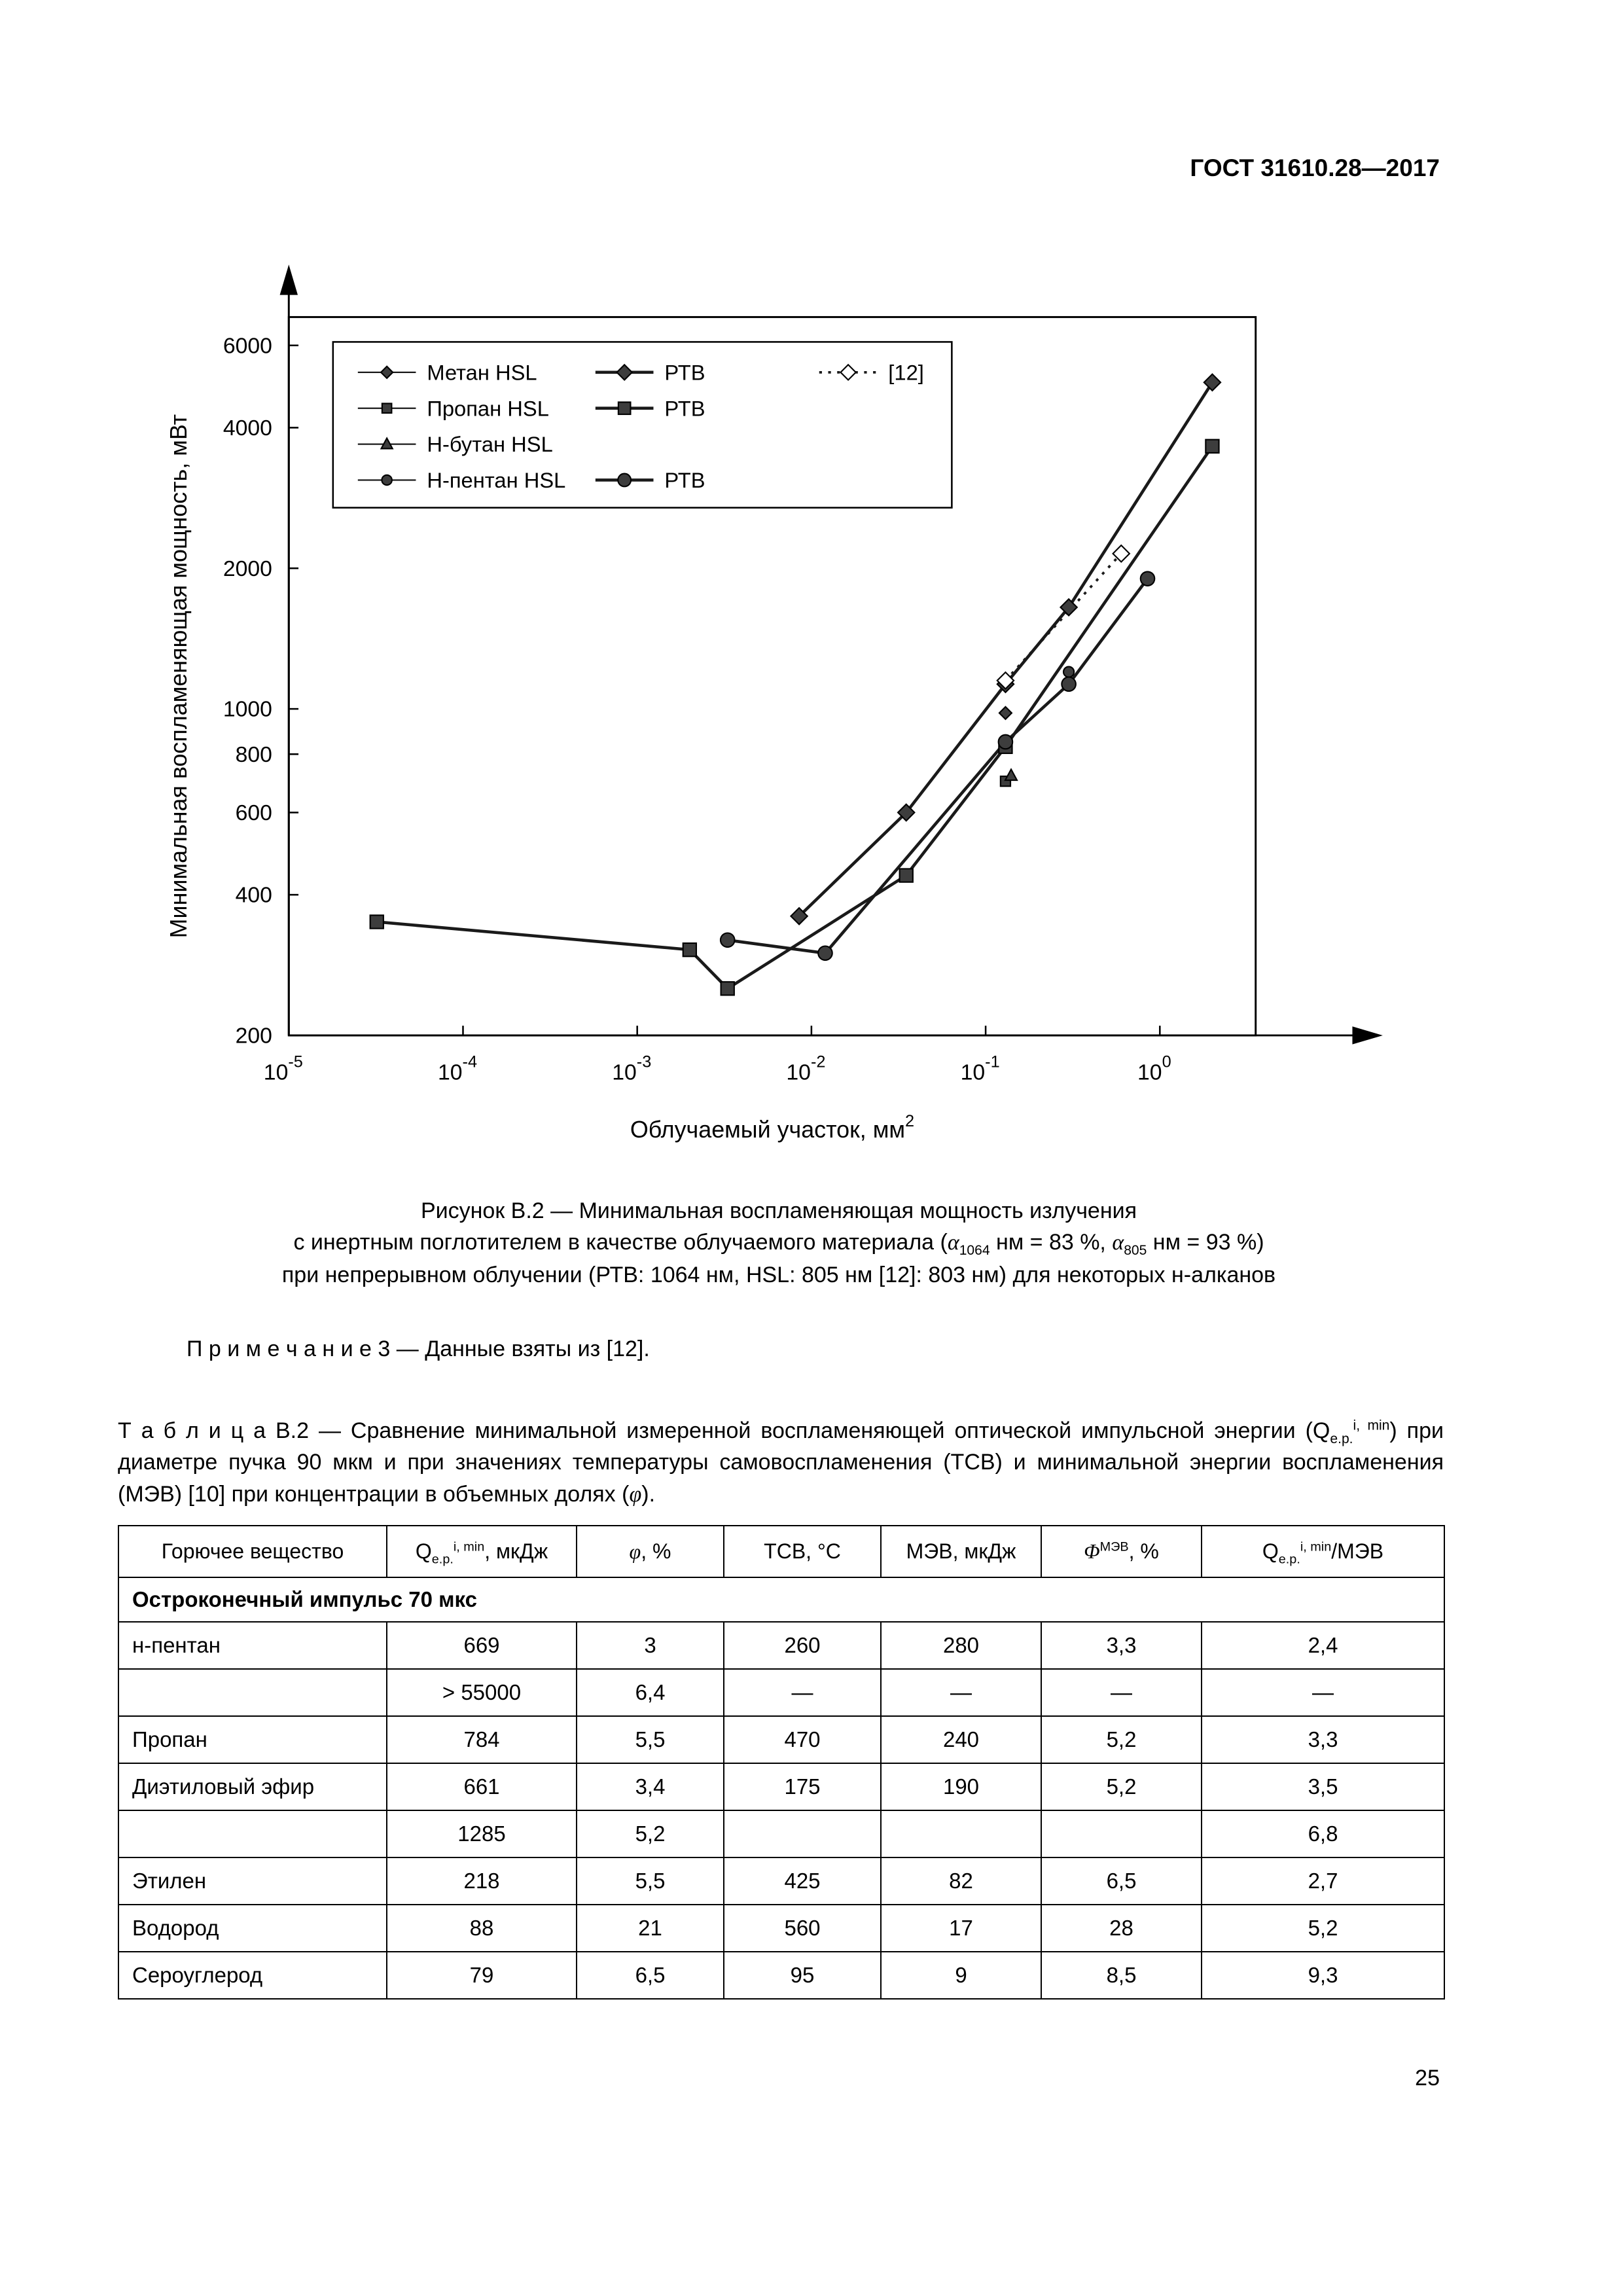 The width and height of the screenshot is (1623, 2296). I want to click on table-cell: 425, so click(803, 1881).